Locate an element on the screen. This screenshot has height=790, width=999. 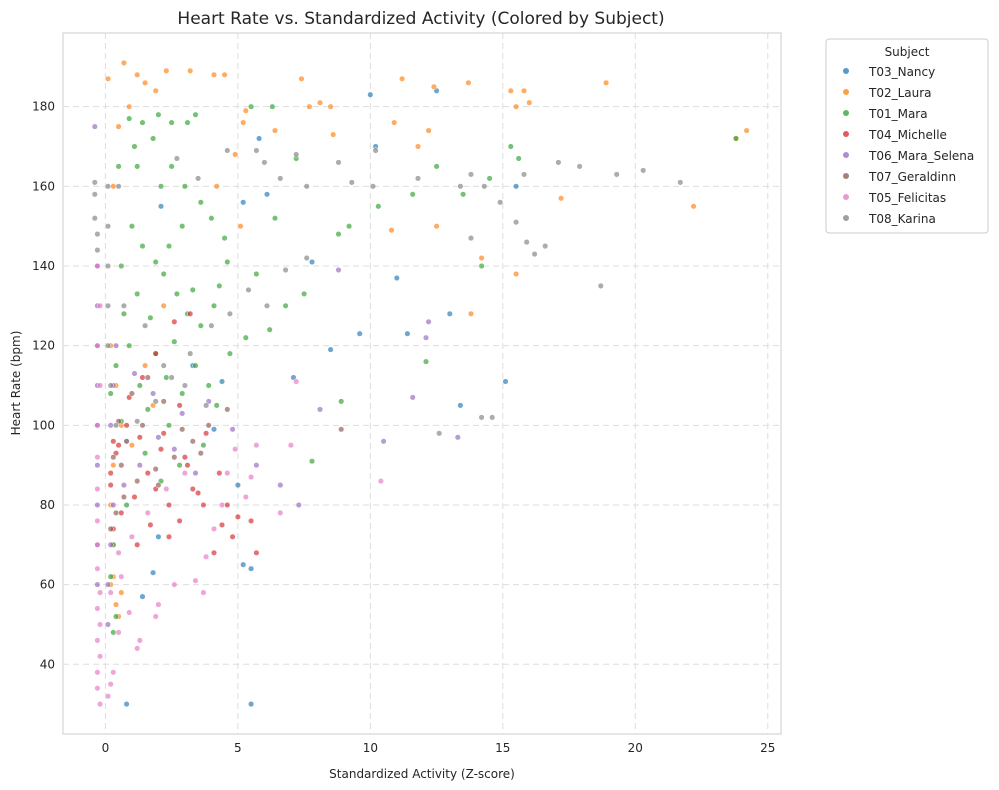
legend-label: T05_Felicitas is located at coordinates (907, 198).